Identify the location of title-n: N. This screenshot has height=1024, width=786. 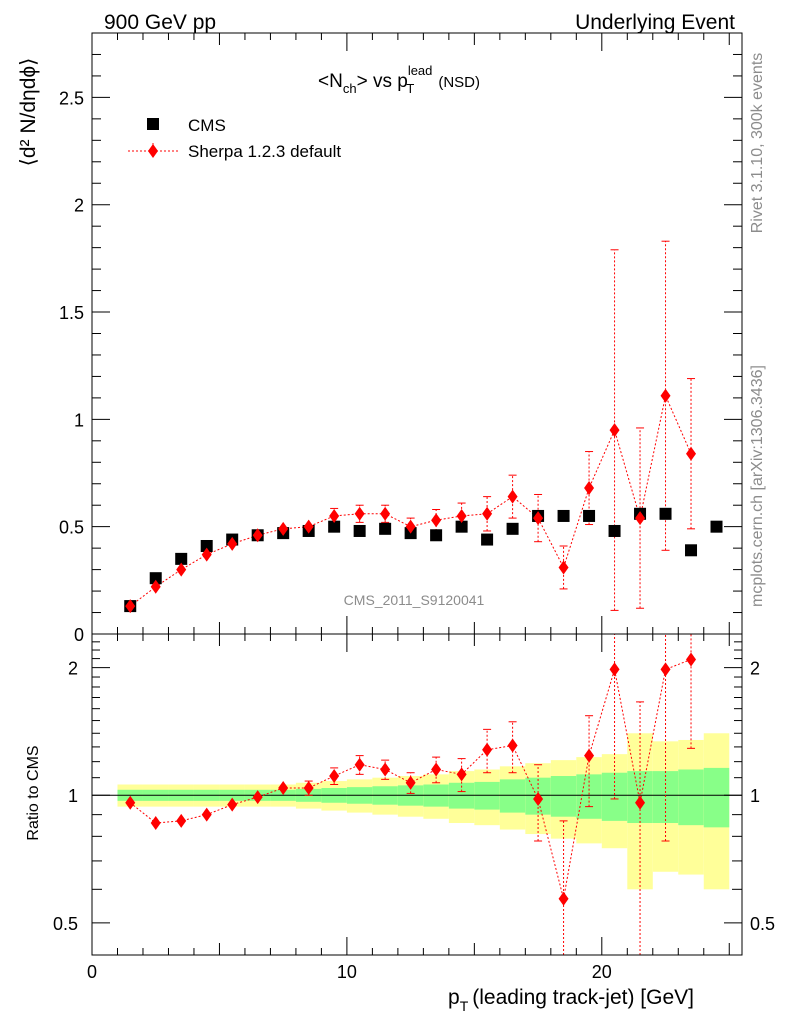
(336, 81).